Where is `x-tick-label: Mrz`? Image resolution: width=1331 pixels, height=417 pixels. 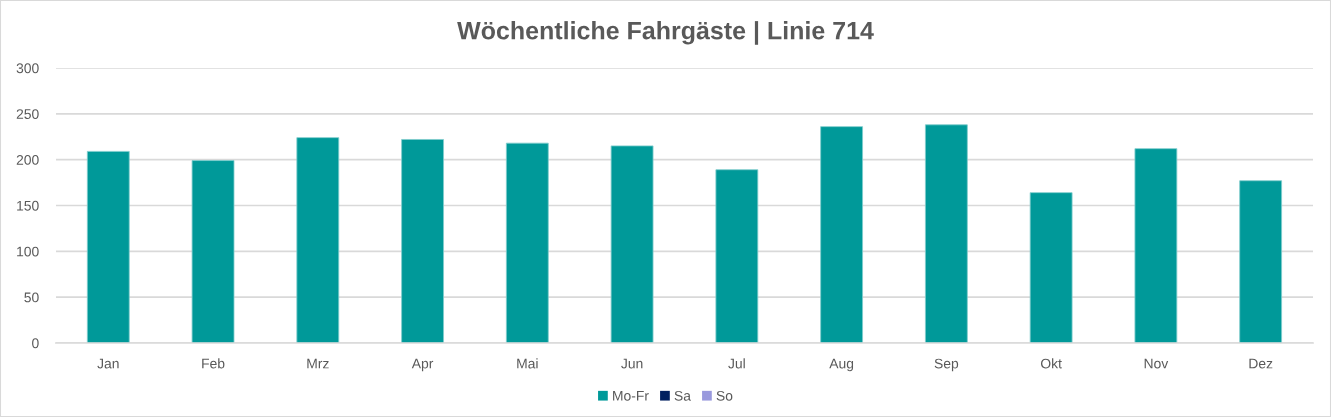
x-tick-label: Mrz is located at coordinates (318, 363).